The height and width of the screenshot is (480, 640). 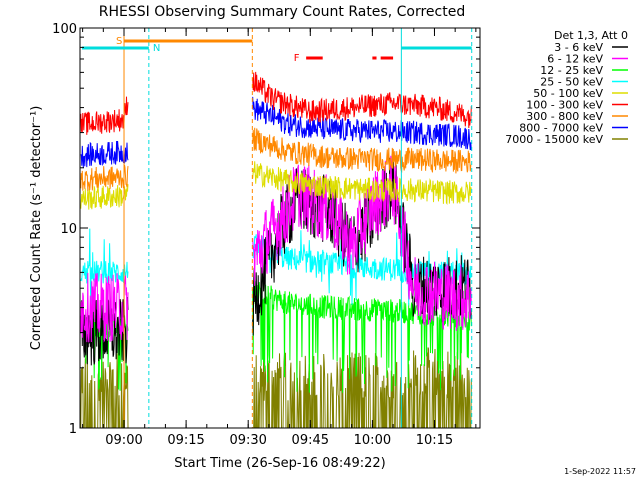 What do you see at coordinates (279, 463) in the screenshot?
I see `x-axis-label: Start Time (26-Sep-16 08:49:22)` at bounding box center [279, 463].